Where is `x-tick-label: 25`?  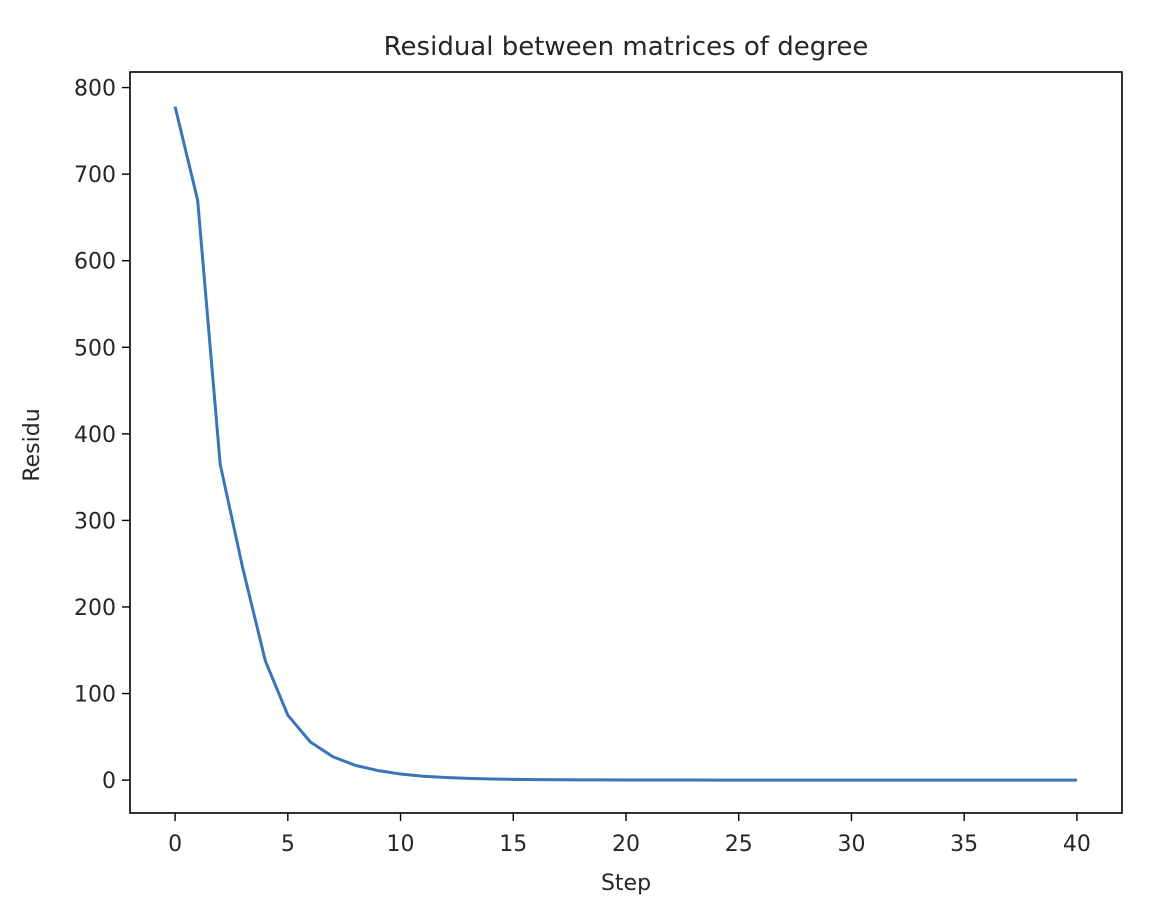 x-tick-label: 25 is located at coordinates (739, 844).